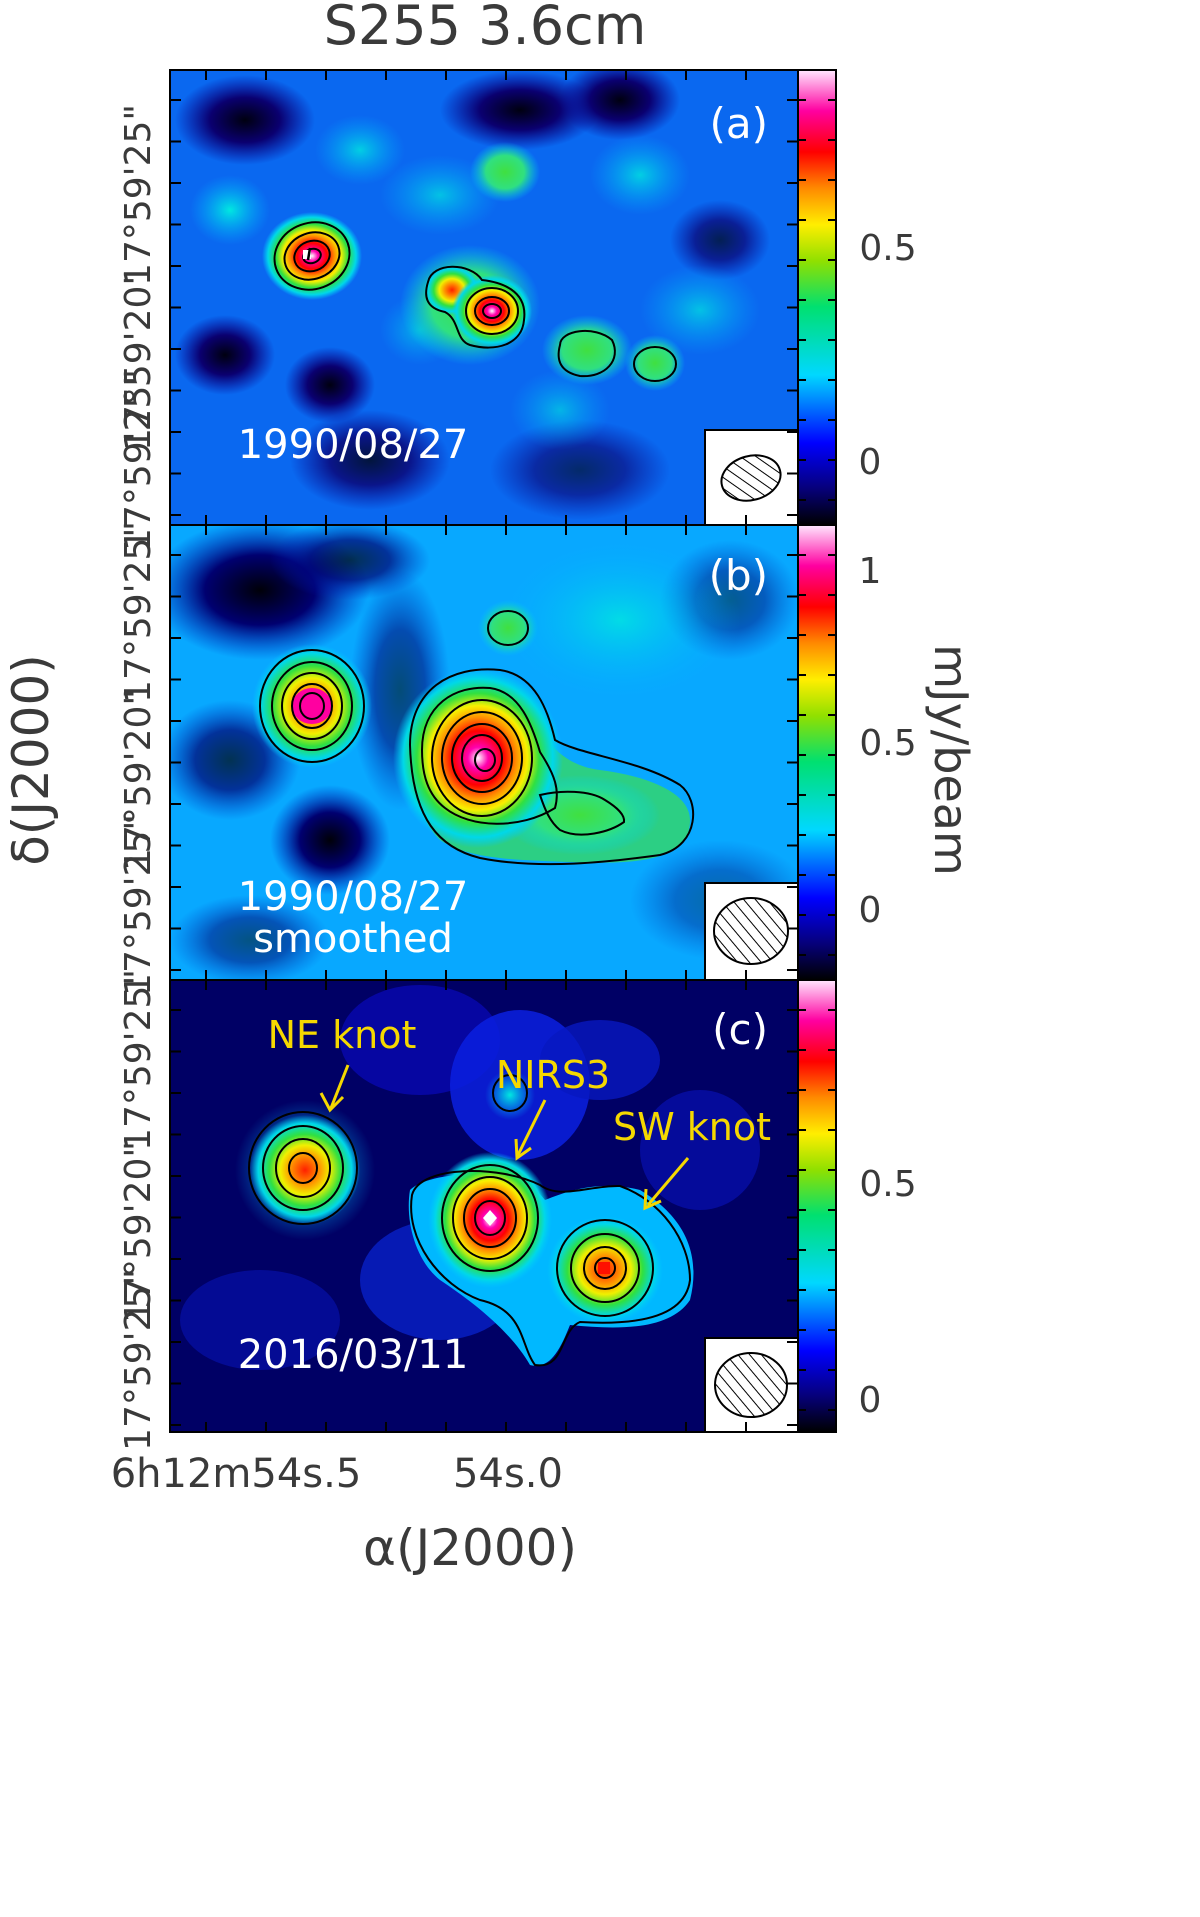 This screenshot has height=1917, width=1200. I want to click on panel-b-contours, so click(476, 738).